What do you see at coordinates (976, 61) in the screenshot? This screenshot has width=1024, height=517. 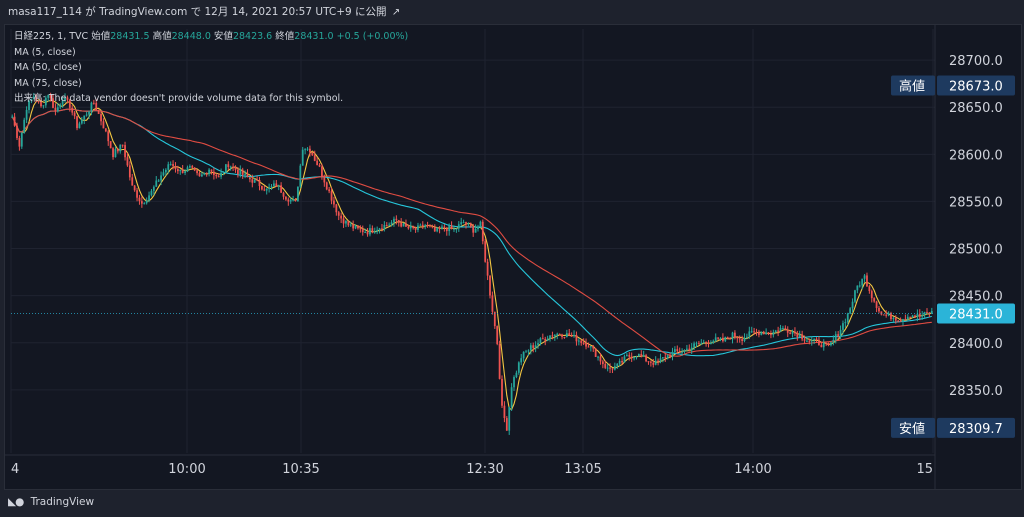 I see `y-tick-label: 28700.0` at bounding box center [976, 61].